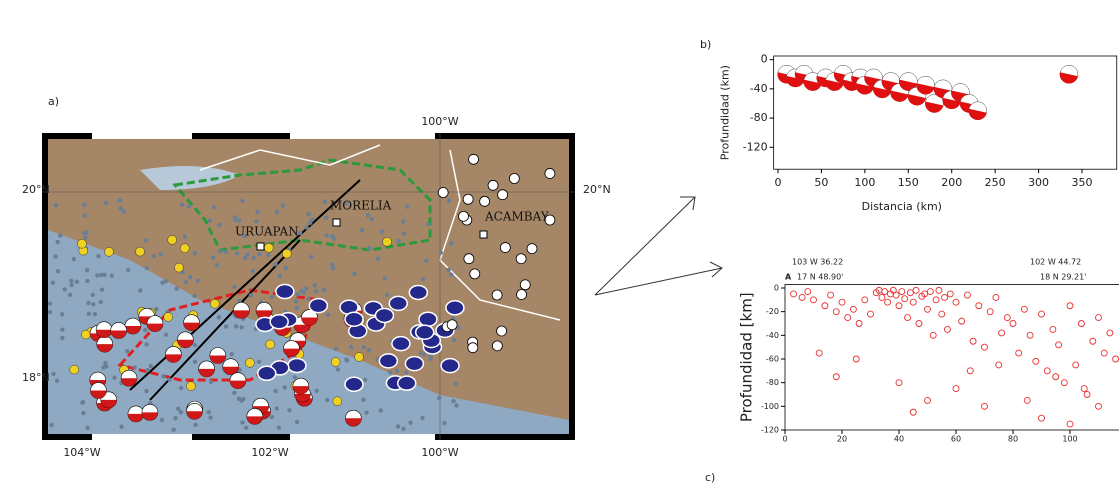  Describe the element at coordinates (772, 335) in the screenshot. I see `y-tick-label: -40` at that location.